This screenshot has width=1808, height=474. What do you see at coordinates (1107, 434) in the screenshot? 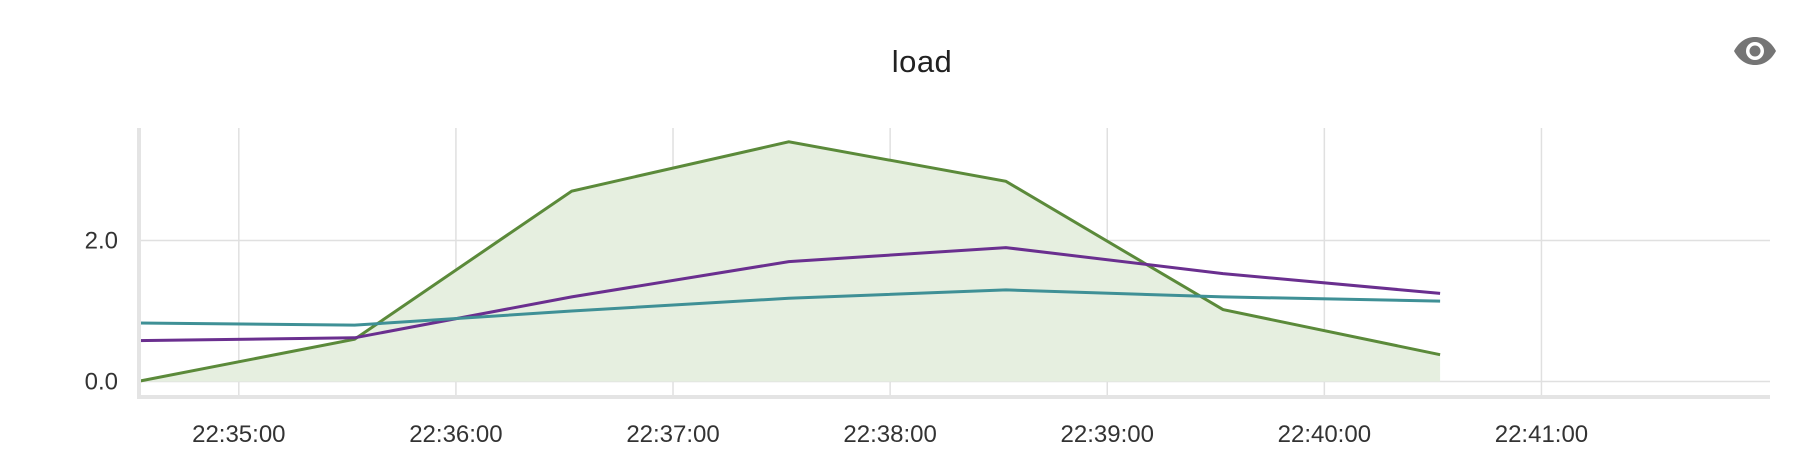
I see `x-tick-label: 22:39:00` at bounding box center [1107, 434].